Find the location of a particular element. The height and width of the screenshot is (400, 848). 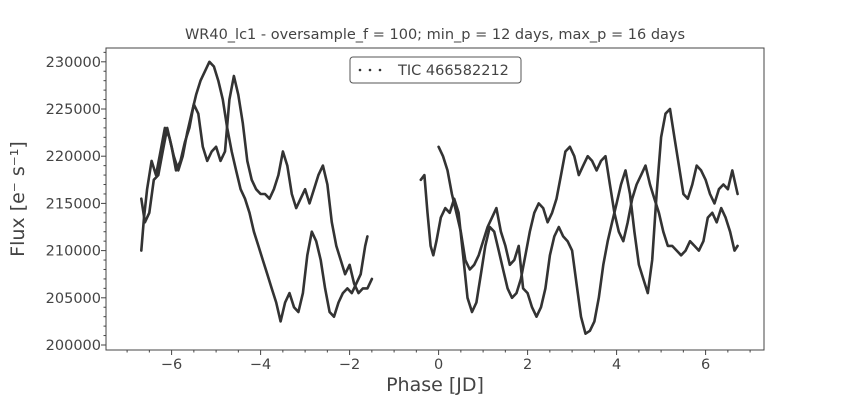

y-tick-label: 215000 is located at coordinates (73, 204).